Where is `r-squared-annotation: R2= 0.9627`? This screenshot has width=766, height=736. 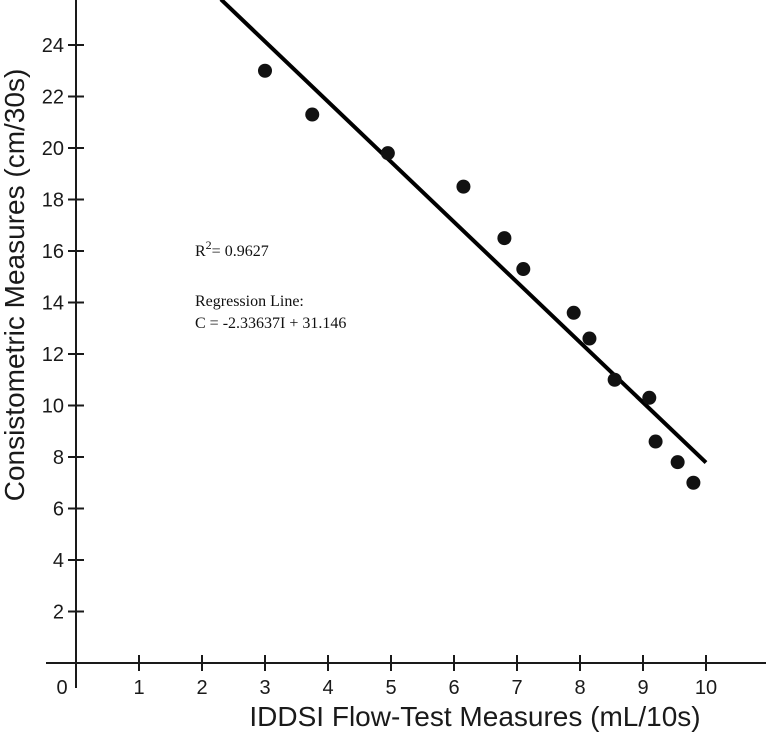 r-squared-annotation: R2= 0.9627 is located at coordinates (232, 249).